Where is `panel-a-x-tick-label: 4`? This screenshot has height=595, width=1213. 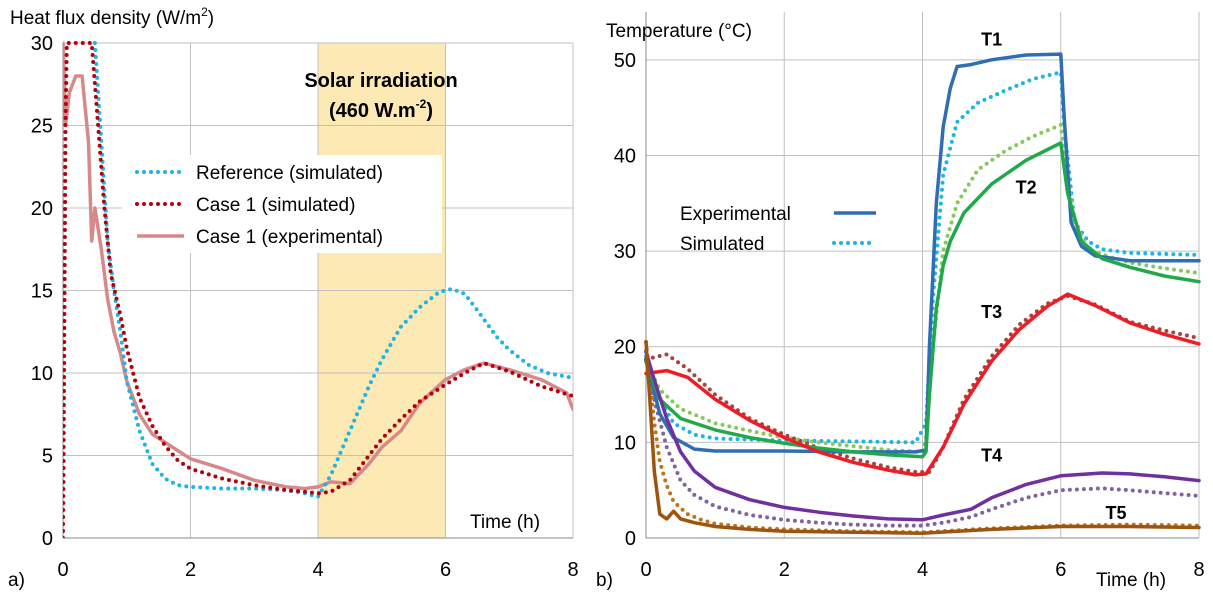
panel-a-x-tick-label: 4 is located at coordinates (317, 570).